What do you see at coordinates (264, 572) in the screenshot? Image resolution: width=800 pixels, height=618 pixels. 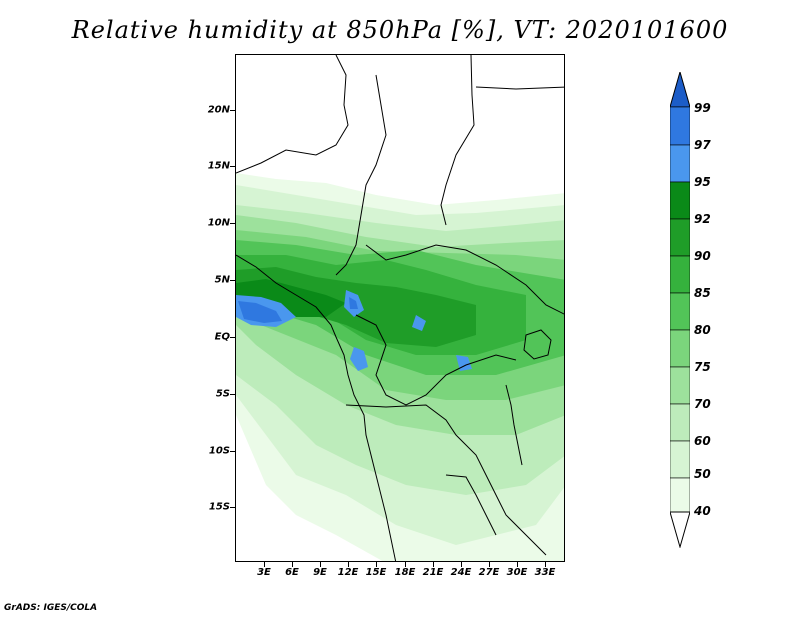 I see `lon-label: 3E` at bounding box center [264, 572].